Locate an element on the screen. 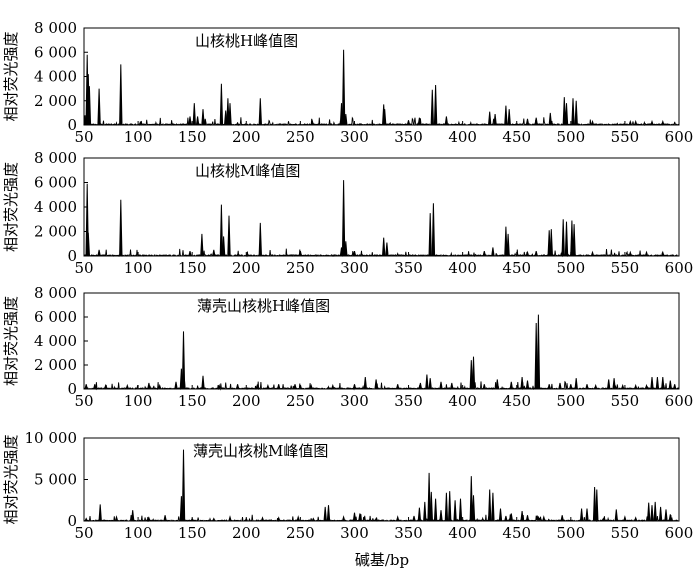 The width and height of the screenshot is (700, 573). y-axis-label: 相对荧光强度 is located at coordinates (11, 76).